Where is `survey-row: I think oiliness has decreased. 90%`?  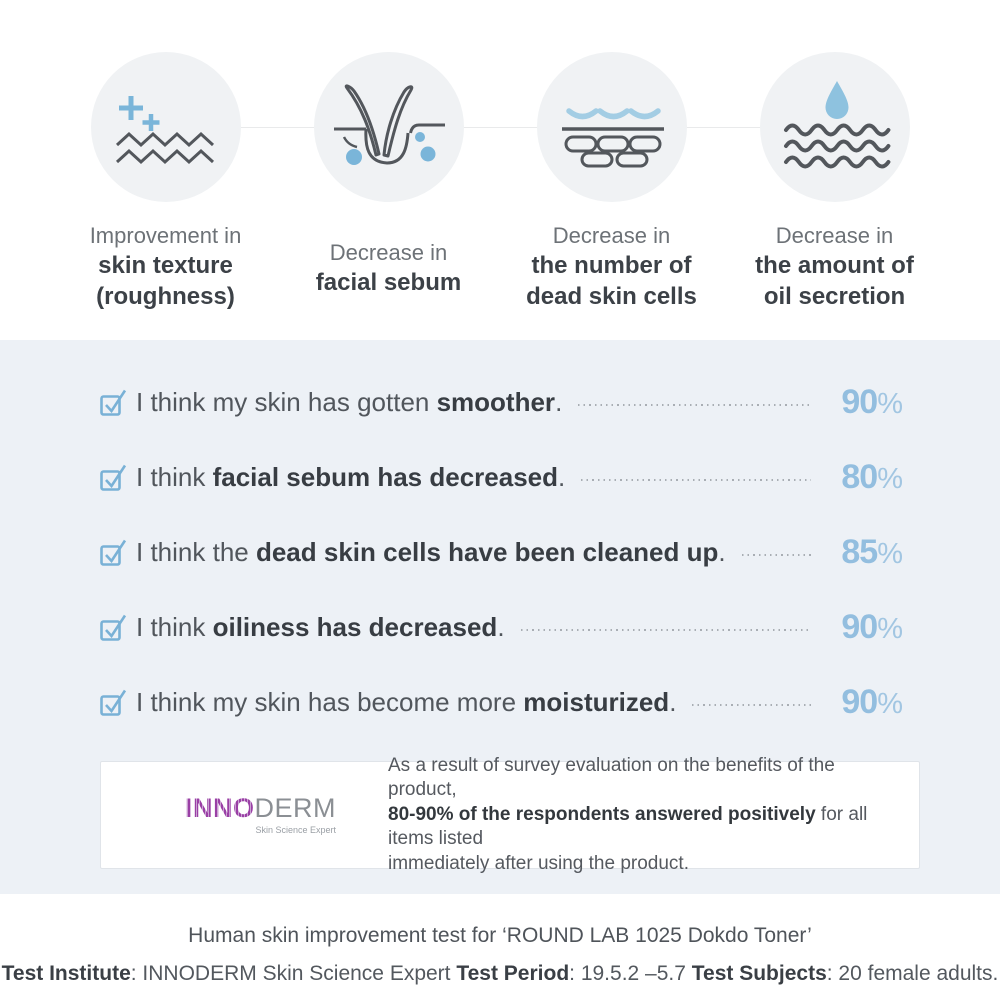 survey-row: I think oiliness has decreased. 90% is located at coordinates (501, 627).